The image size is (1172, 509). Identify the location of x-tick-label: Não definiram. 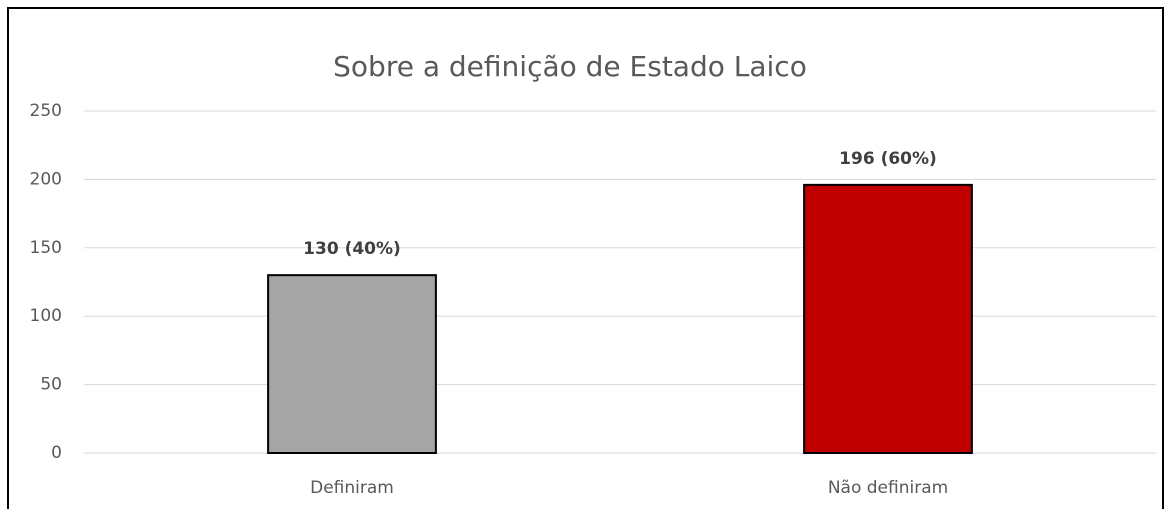
(888, 488).